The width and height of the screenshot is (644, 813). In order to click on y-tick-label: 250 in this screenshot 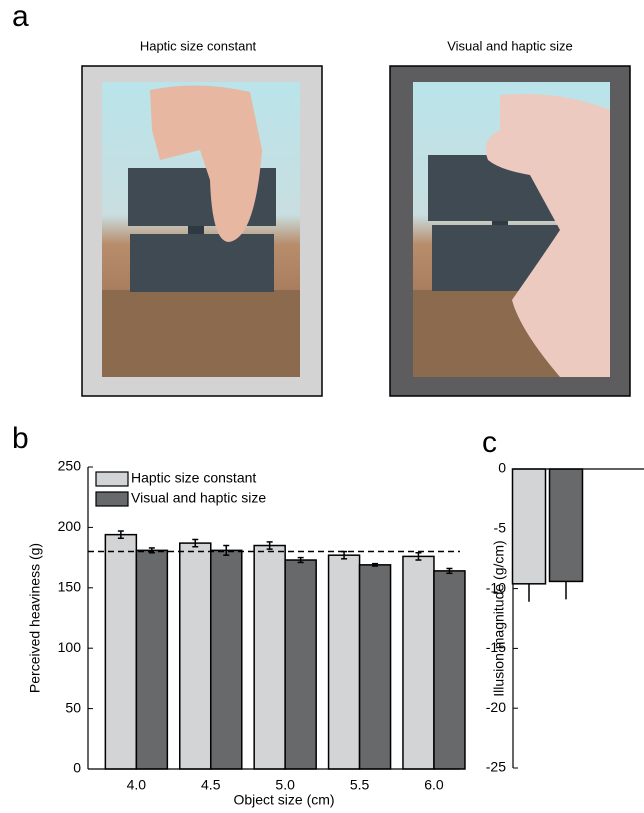, I will do `click(70, 466)`.